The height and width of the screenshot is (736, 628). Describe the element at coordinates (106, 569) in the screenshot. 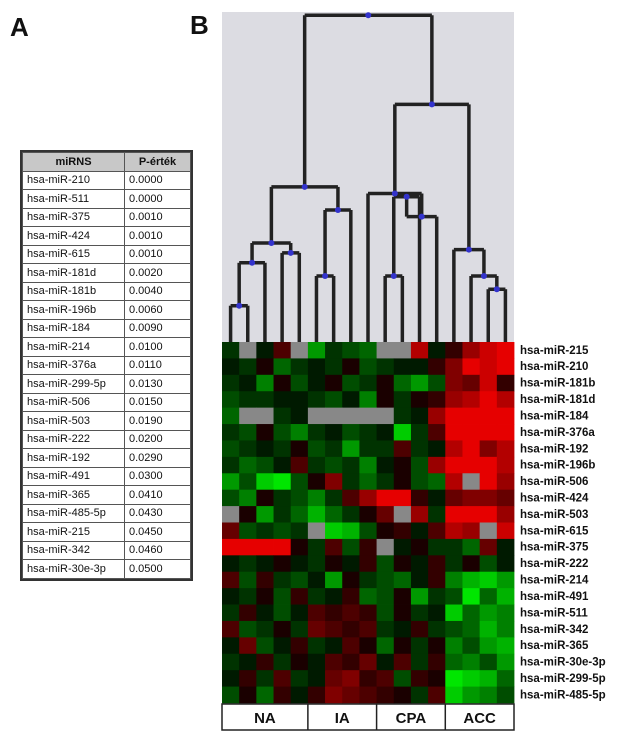

I see `table-row: hsa-miR-30e-3p 0.0500` at that location.